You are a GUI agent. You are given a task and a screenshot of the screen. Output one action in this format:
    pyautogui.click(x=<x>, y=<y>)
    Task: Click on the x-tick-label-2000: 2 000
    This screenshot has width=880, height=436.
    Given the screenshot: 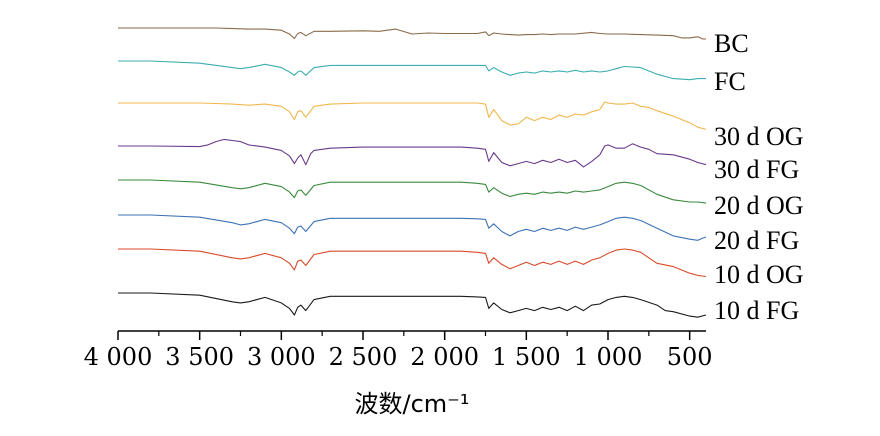 What is the action you would take?
    pyautogui.click(x=444, y=357)
    